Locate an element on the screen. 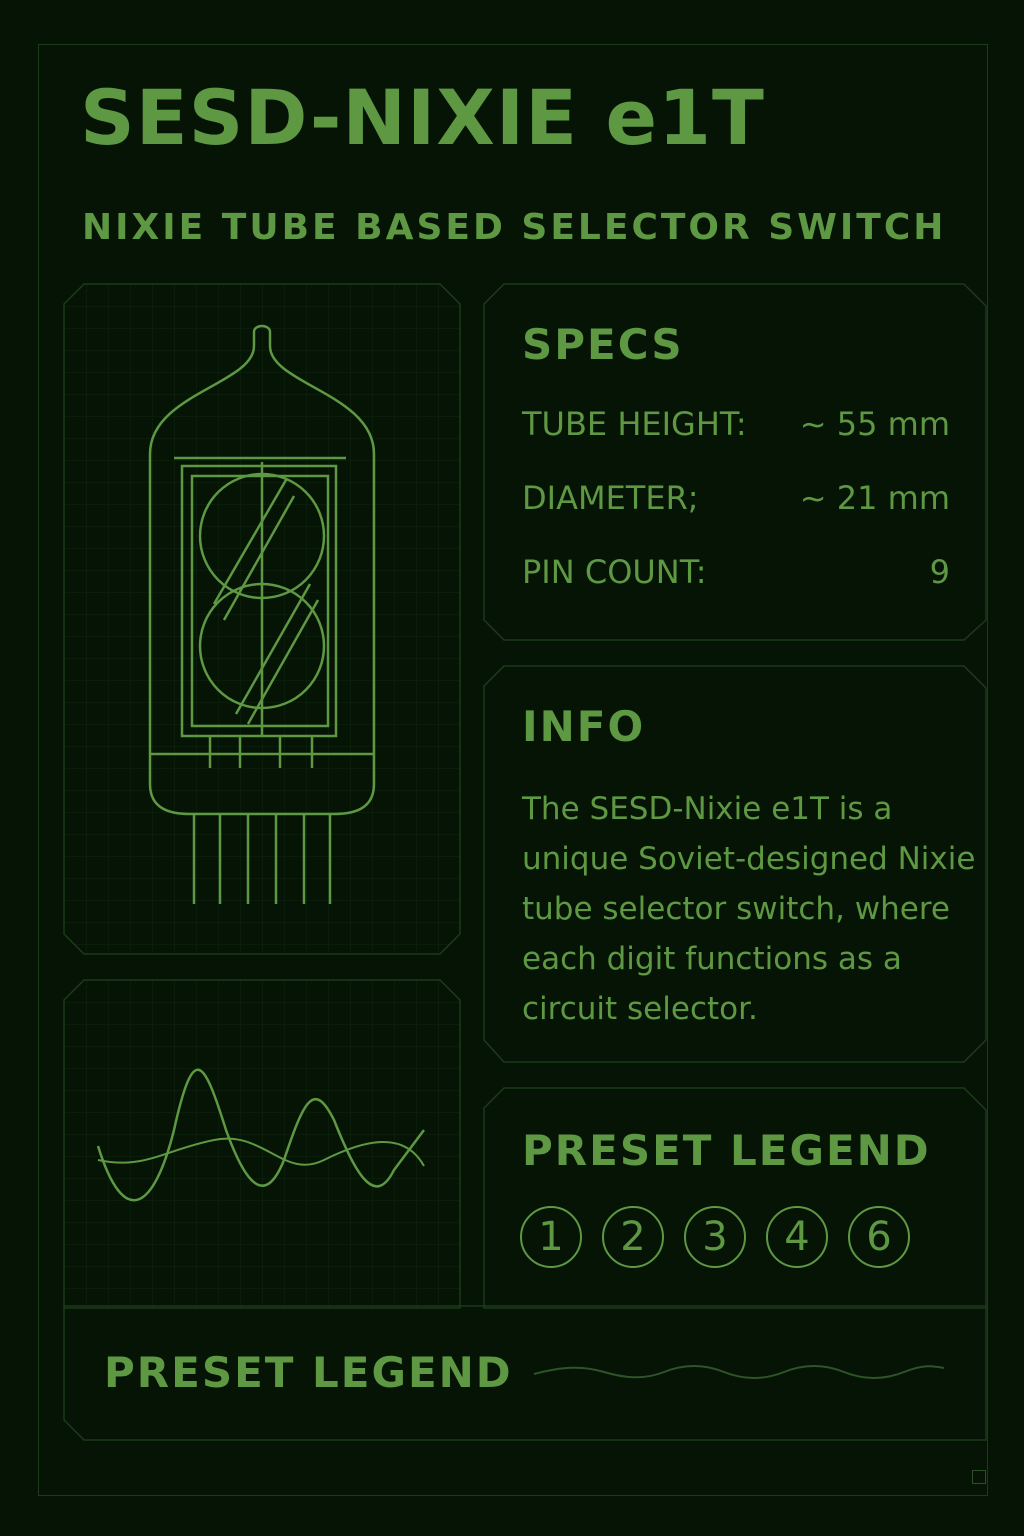  page-title: SESD-NIXIE e1T is located at coordinates (422, 117).